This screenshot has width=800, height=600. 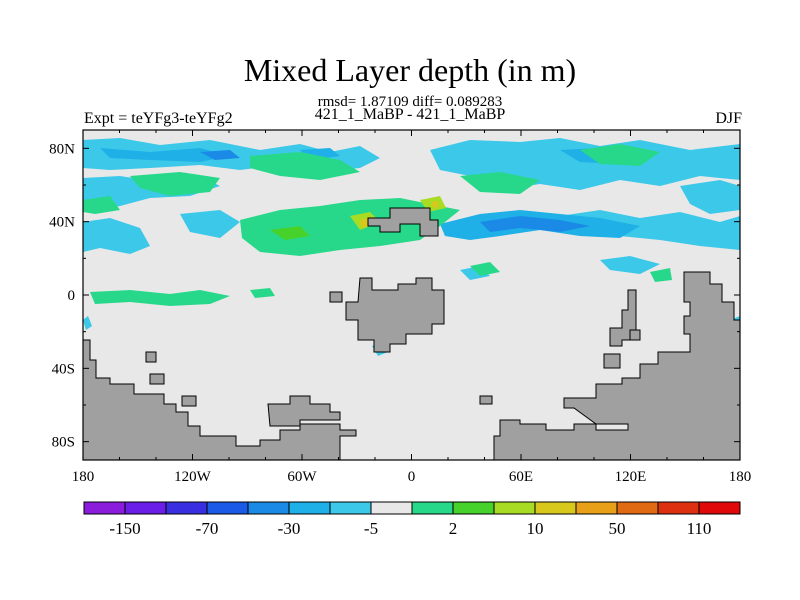 What do you see at coordinates (358, 218) in the screenshot?
I see `anomaly-yellow-green` at bounding box center [358, 218].